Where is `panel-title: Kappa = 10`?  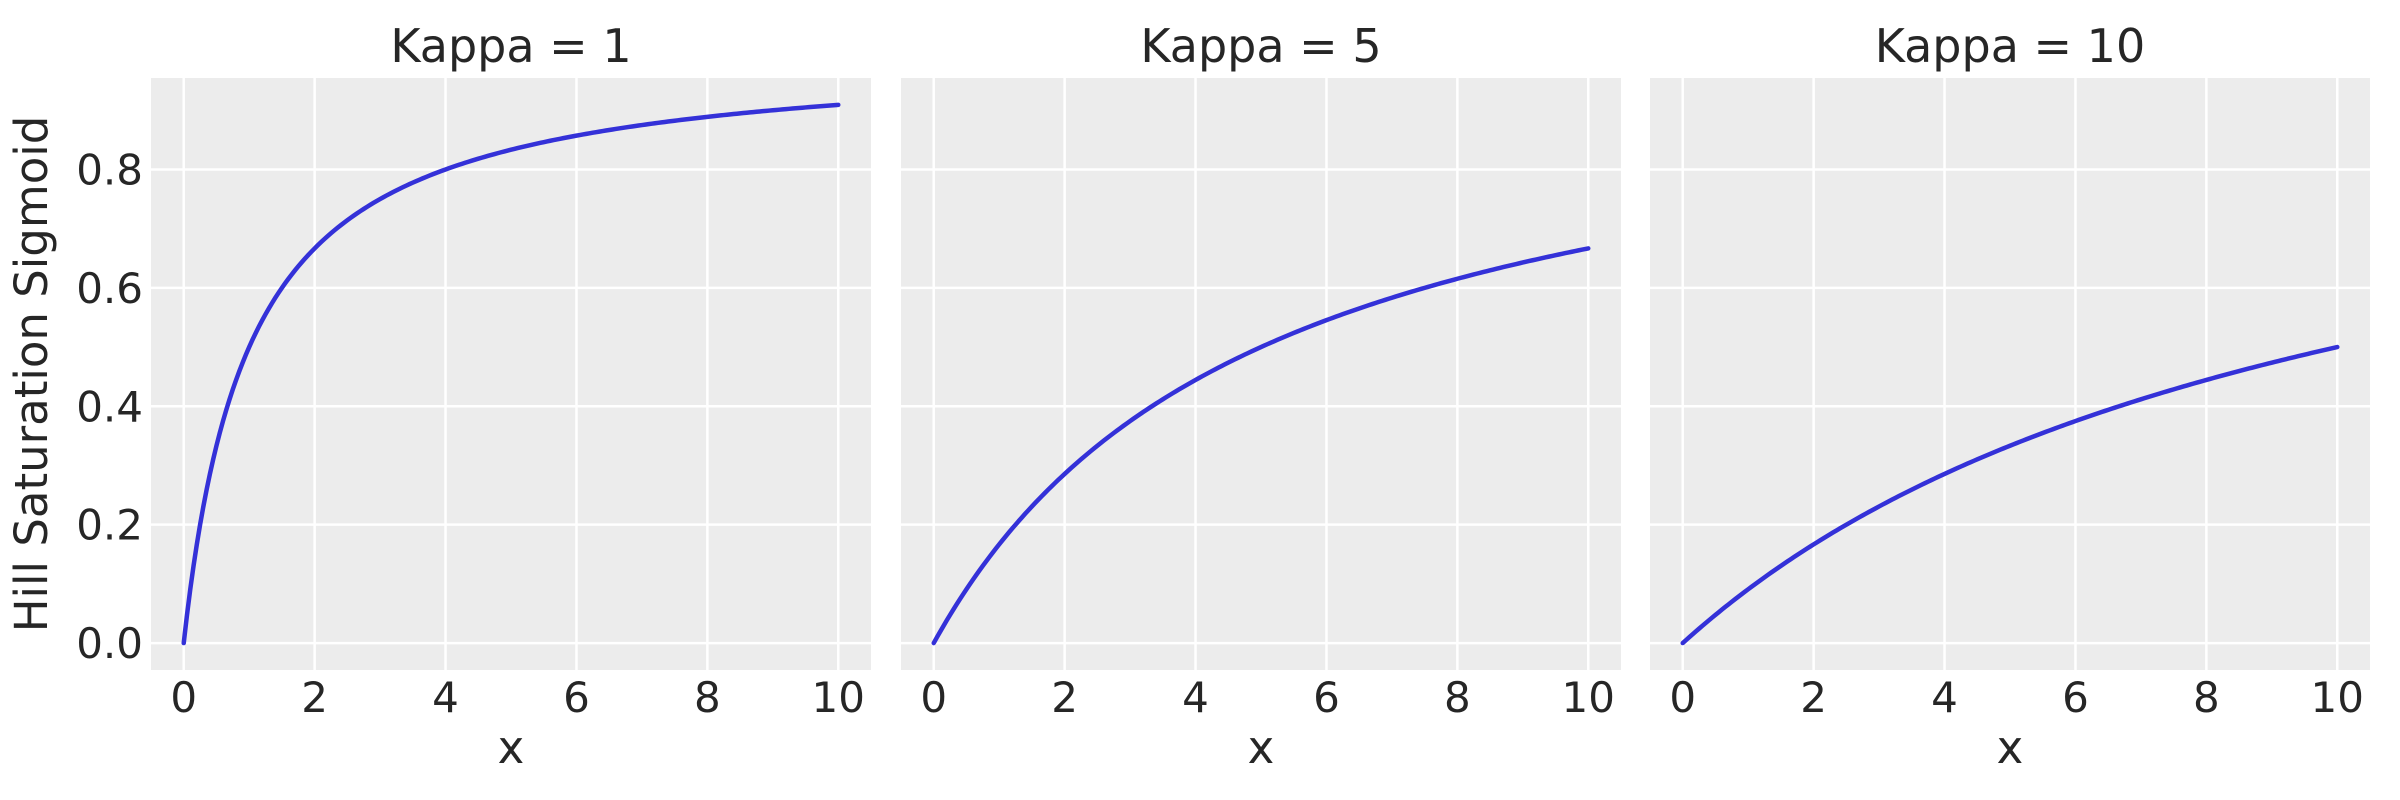
panel-title: Kappa = 10 is located at coordinates (2010, 46).